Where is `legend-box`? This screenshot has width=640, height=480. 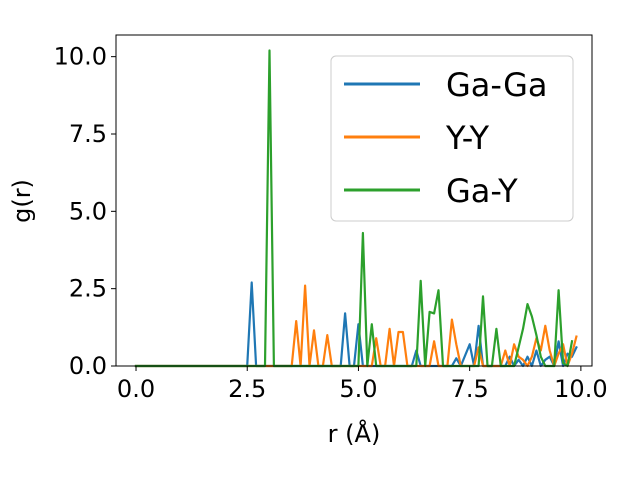 legend-box is located at coordinates (452, 138).